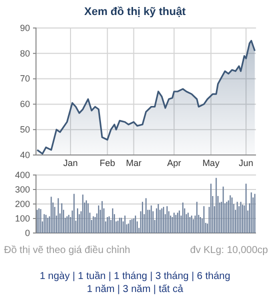  Describe the element at coordinates (135, 276) in the screenshot. I see `text: 1 ngày | 1 tuần | 1 tháng | 3 tháng | 6 tháng` at that location.